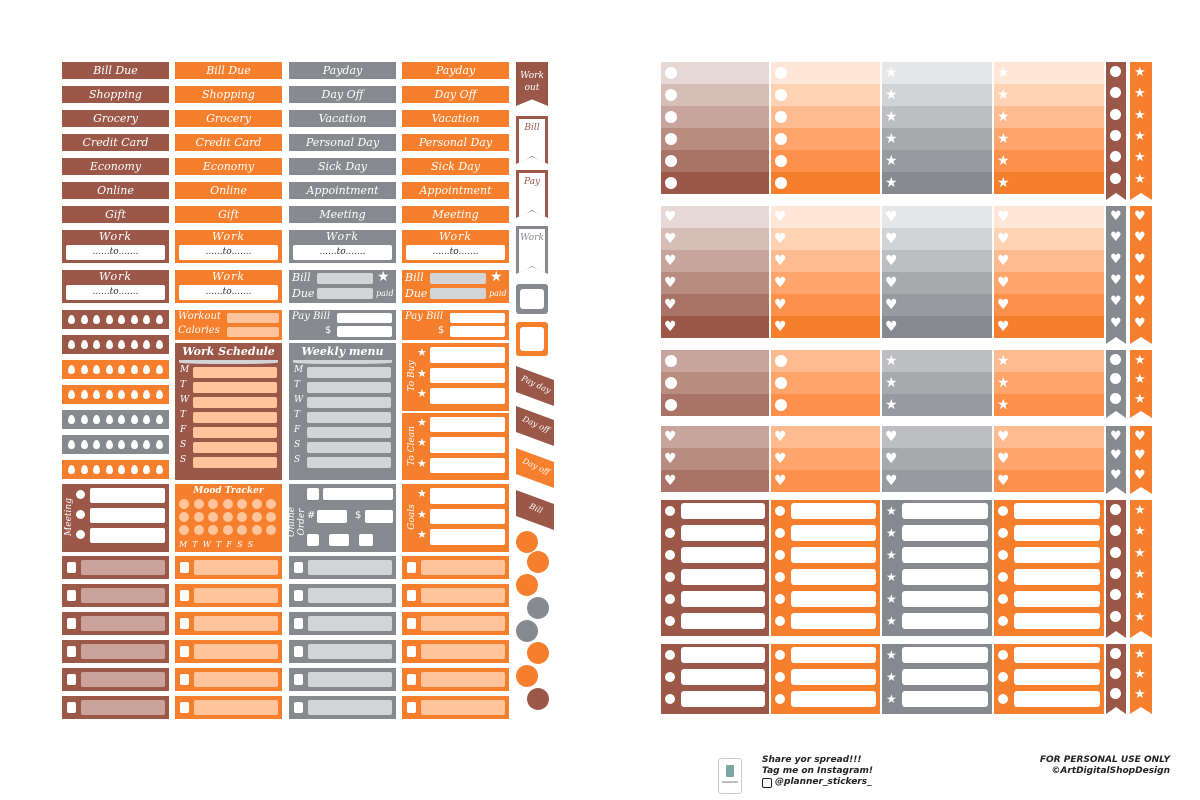 The height and width of the screenshot is (800, 1200). Describe the element at coordinates (183, 415) in the screenshot. I see `day-letter: T` at that location.